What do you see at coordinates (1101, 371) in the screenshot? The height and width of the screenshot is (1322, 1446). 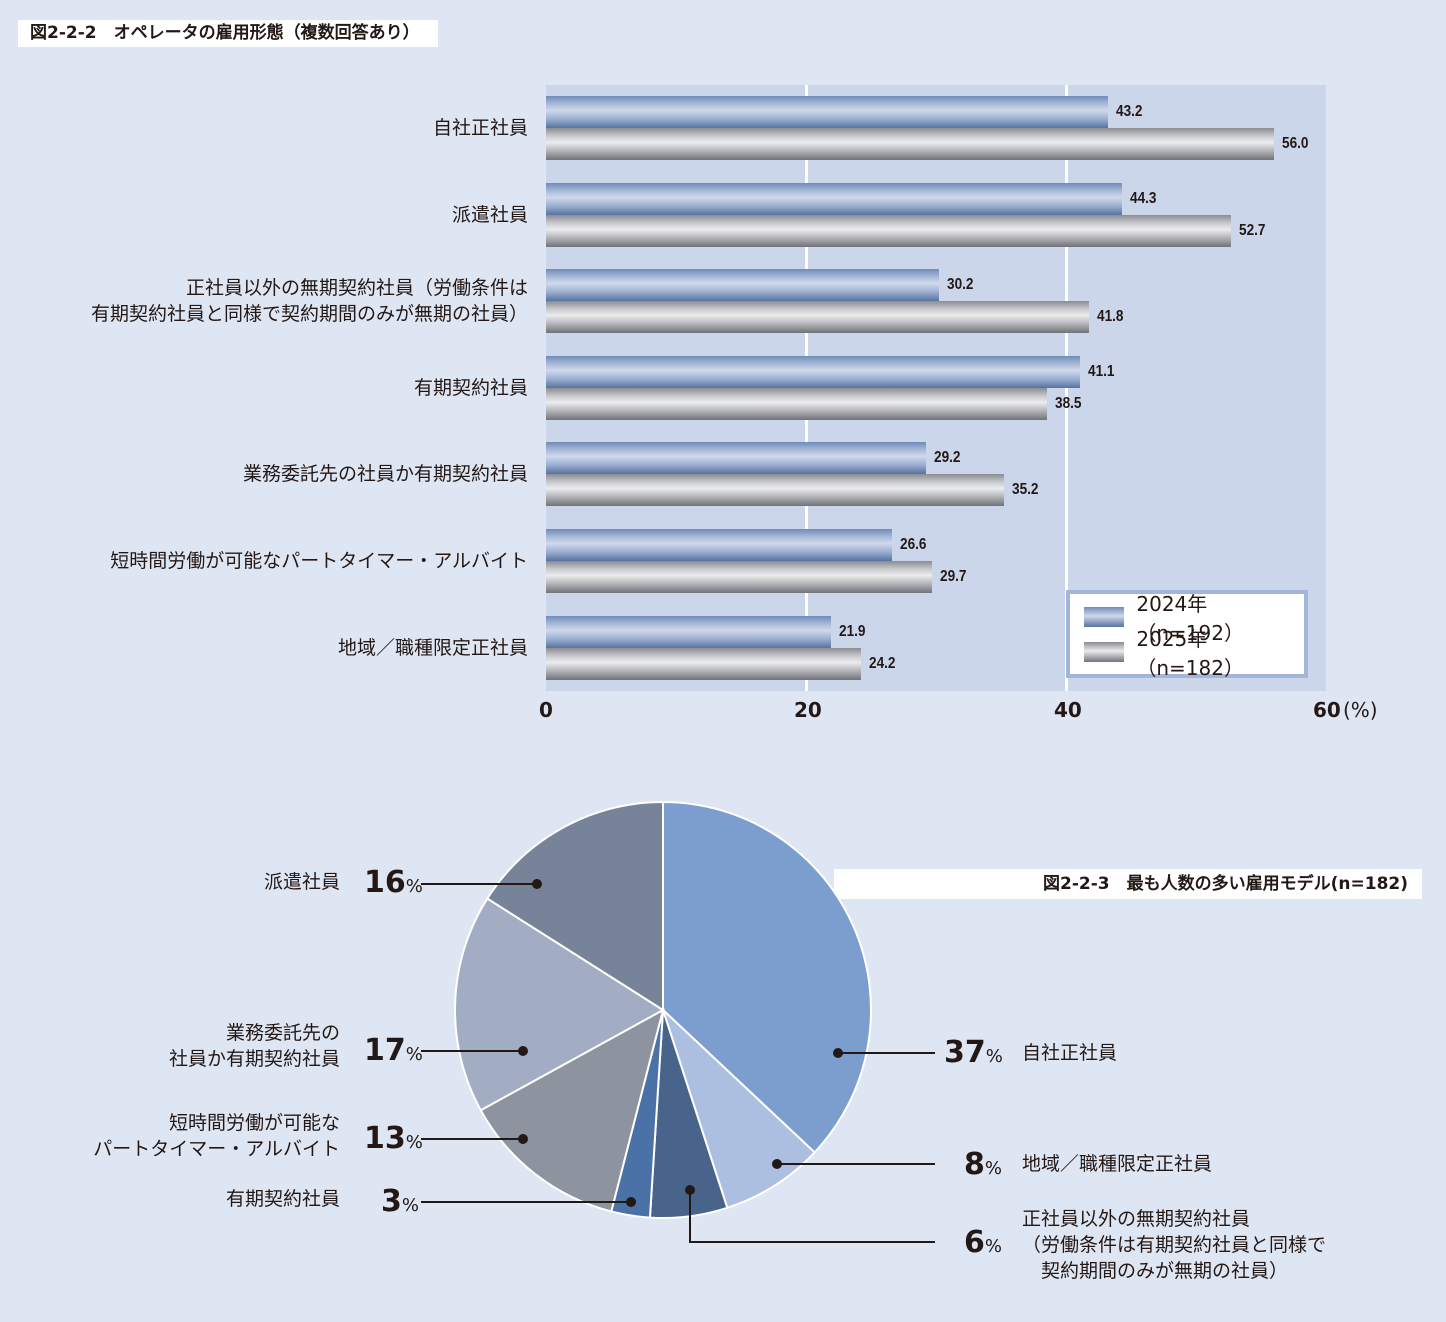 I see `value-label-2024: 41.1` at bounding box center [1101, 371].